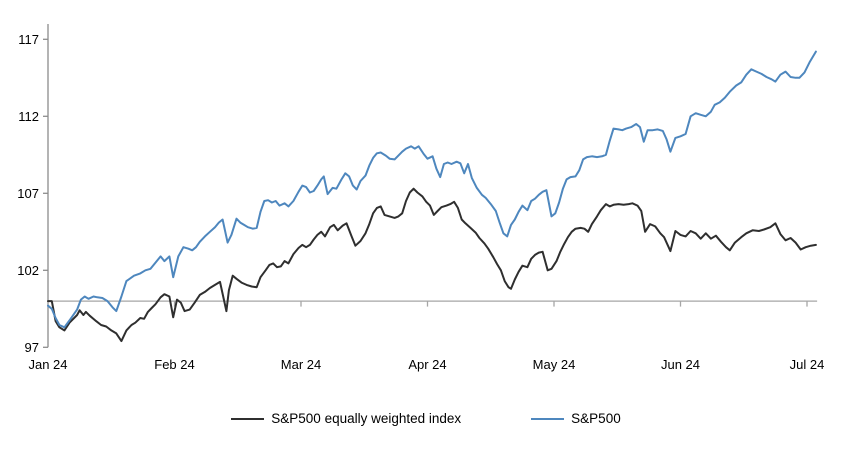 The width and height of the screenshot is (852, 453). I want to click on y-tick-label: 107, so click(28, 193).